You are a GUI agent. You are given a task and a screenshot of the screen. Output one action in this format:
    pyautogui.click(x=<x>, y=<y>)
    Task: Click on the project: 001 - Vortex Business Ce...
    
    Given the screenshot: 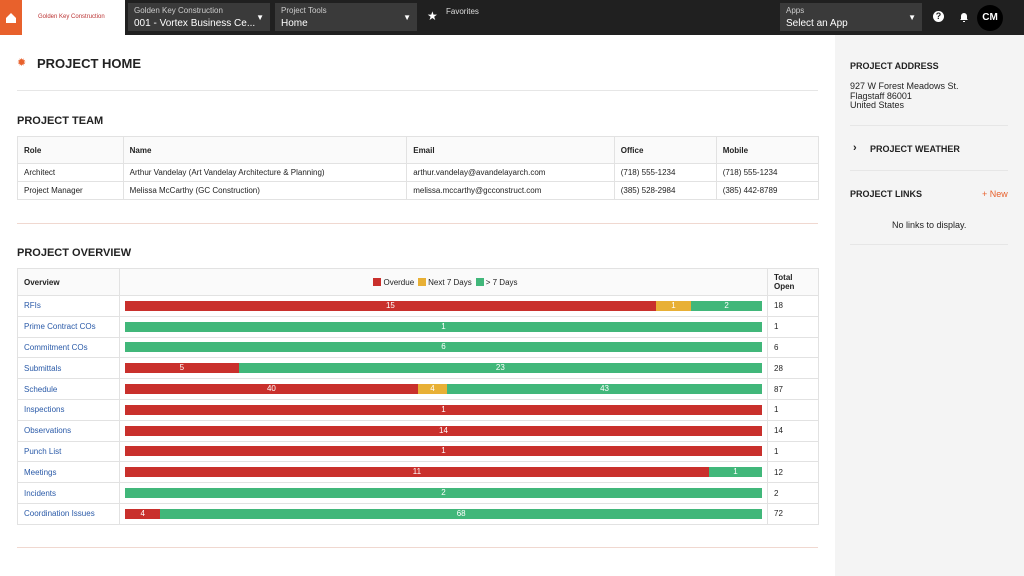 What is the action you would take?
    pyautogui.click(x=195, y=23)
    